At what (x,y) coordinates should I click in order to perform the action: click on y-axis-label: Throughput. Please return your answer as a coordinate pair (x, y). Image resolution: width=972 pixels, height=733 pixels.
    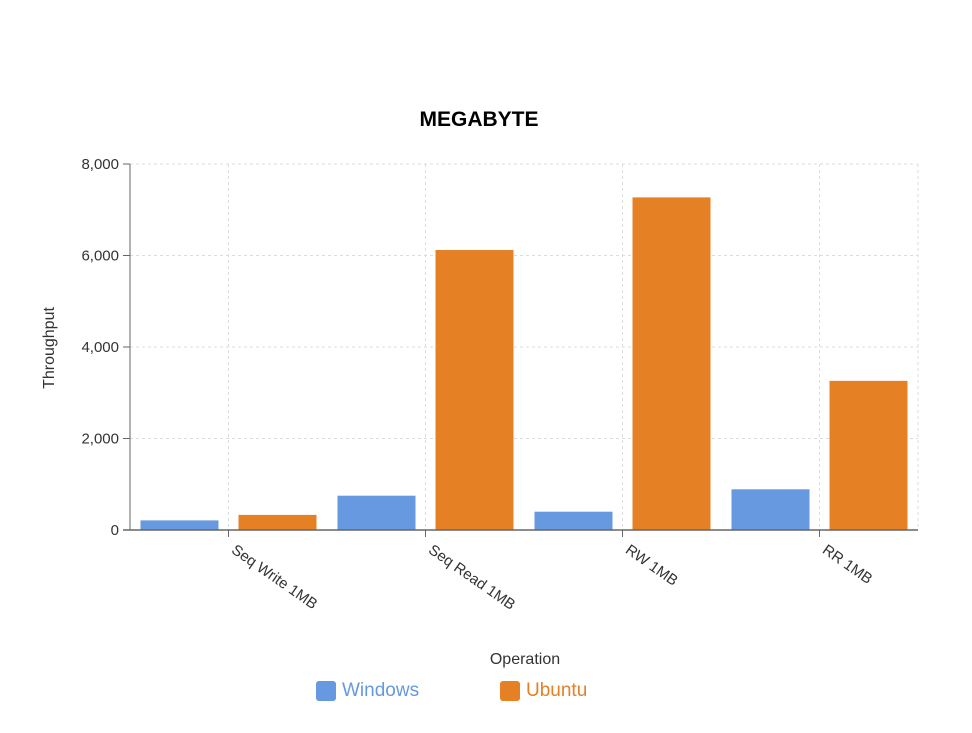
    Looking at the image, I should click on (49, 348).